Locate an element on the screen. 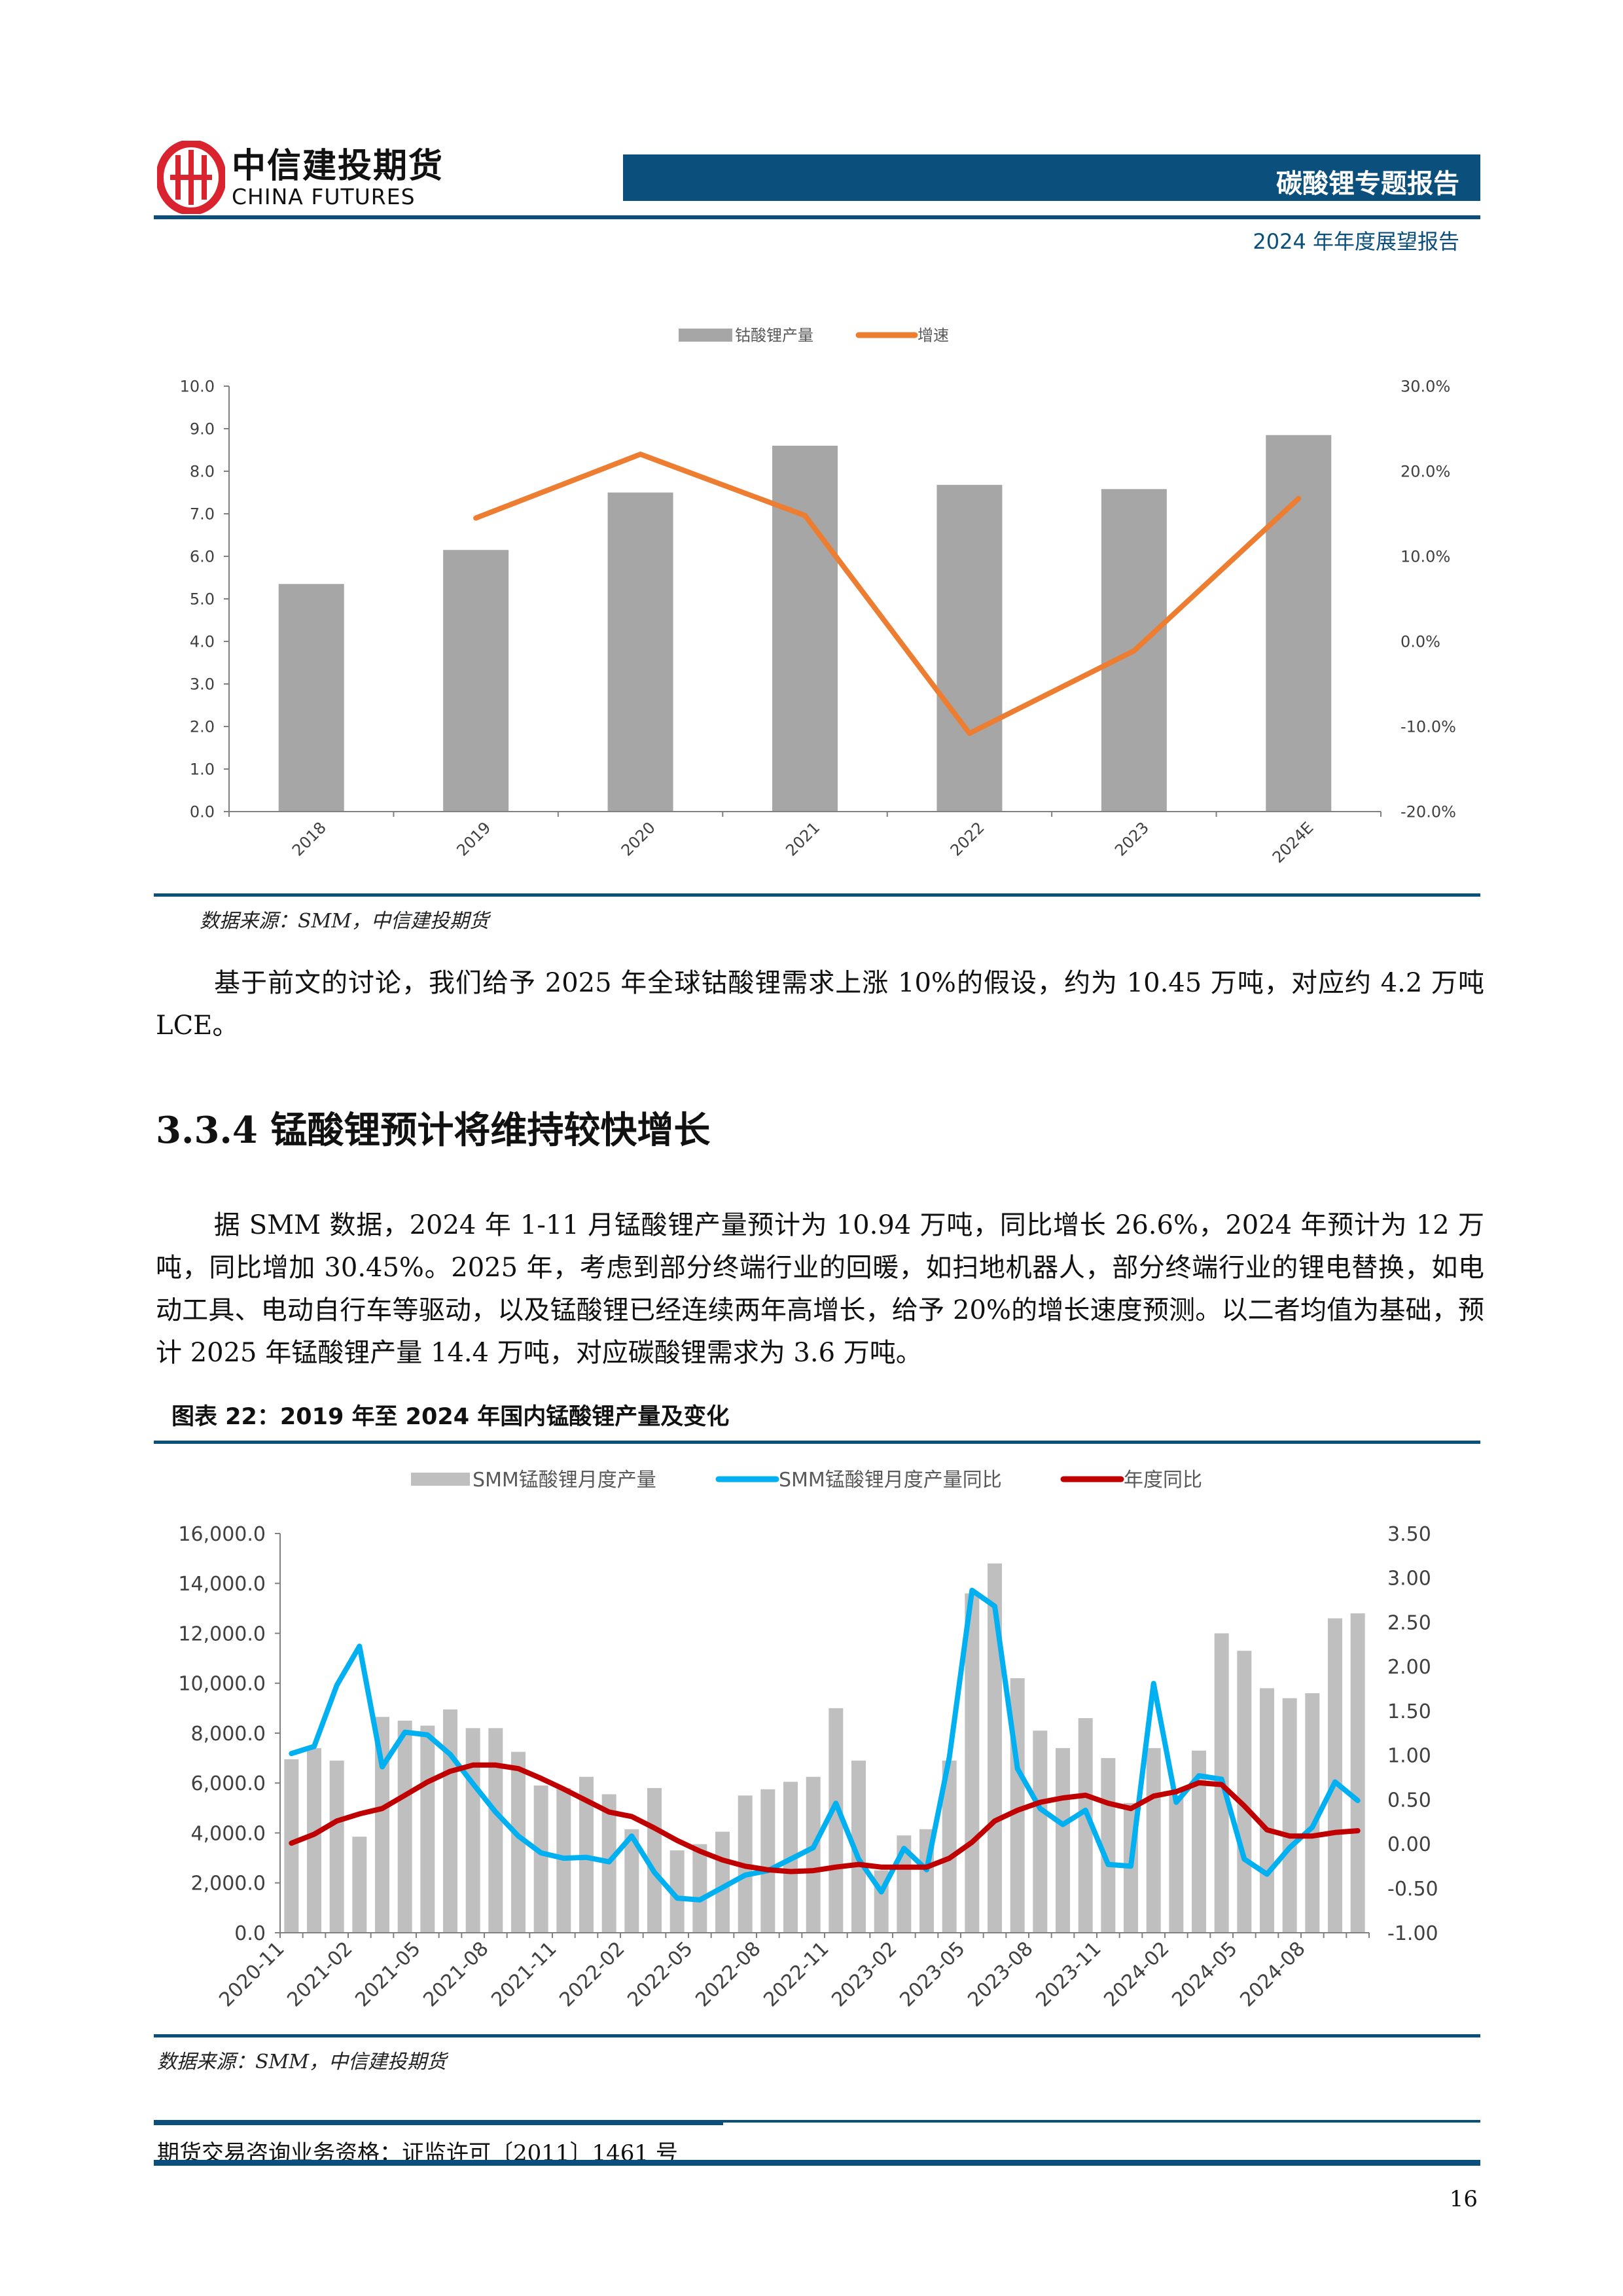 Image resolution: width=1623 pixels, height=2296 pixels. footer-bottom-rule is located at coordinates (817, 2163).